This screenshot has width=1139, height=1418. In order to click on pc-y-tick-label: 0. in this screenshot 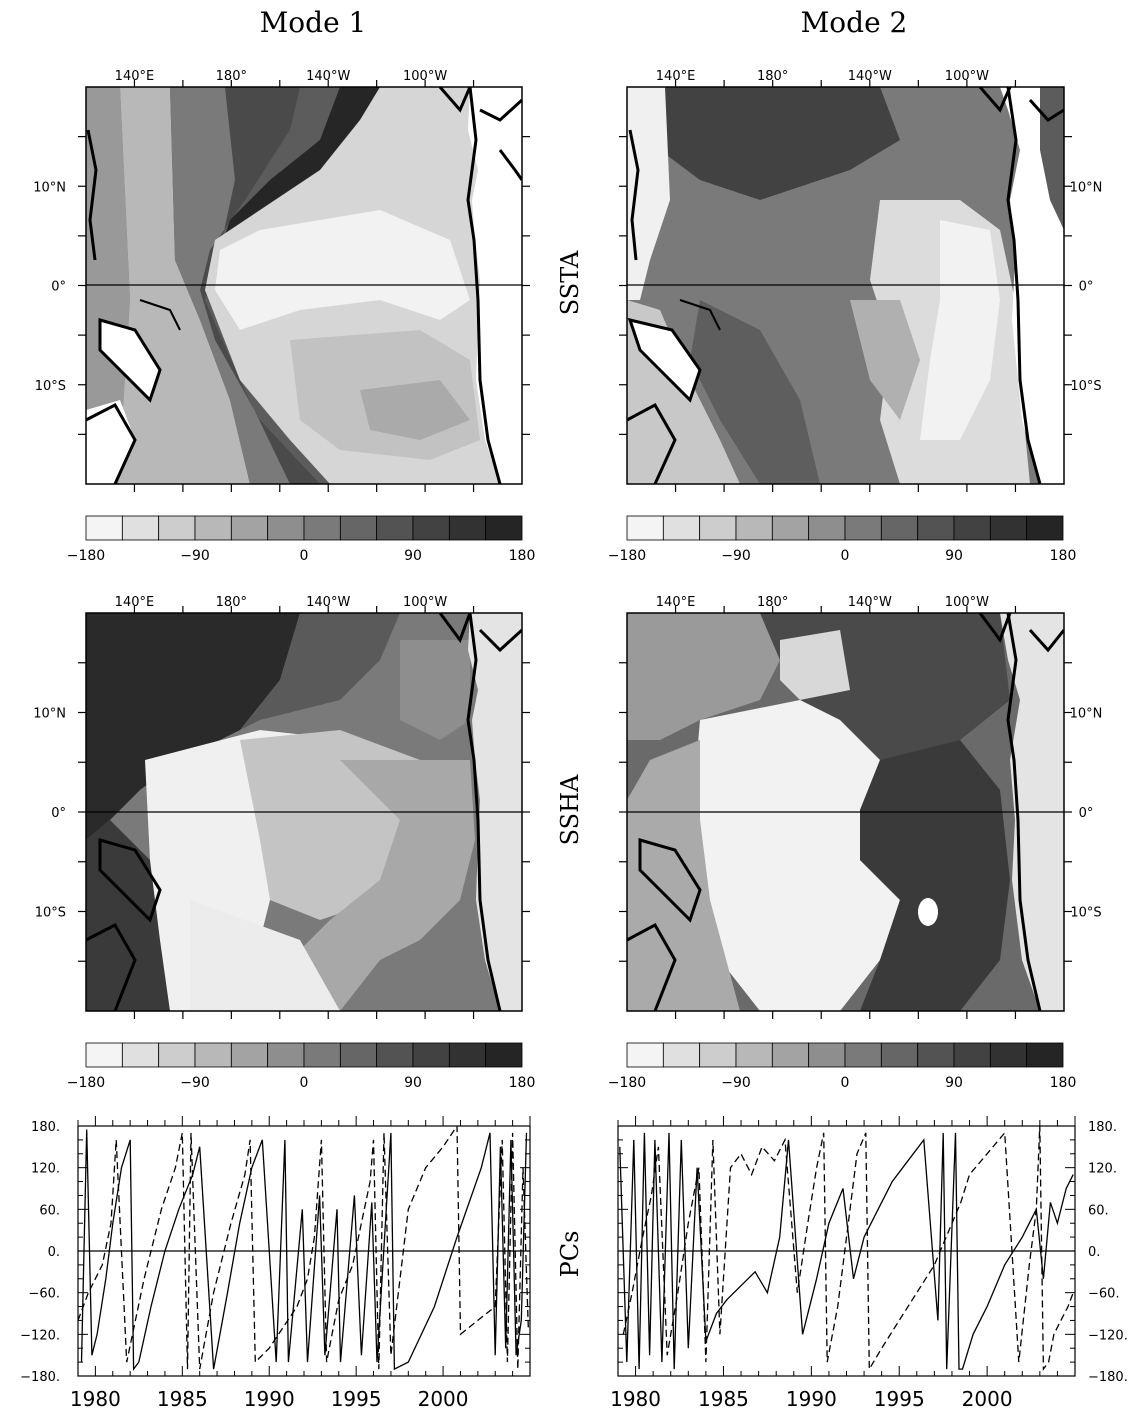, I will do `click(54, 1252)`.